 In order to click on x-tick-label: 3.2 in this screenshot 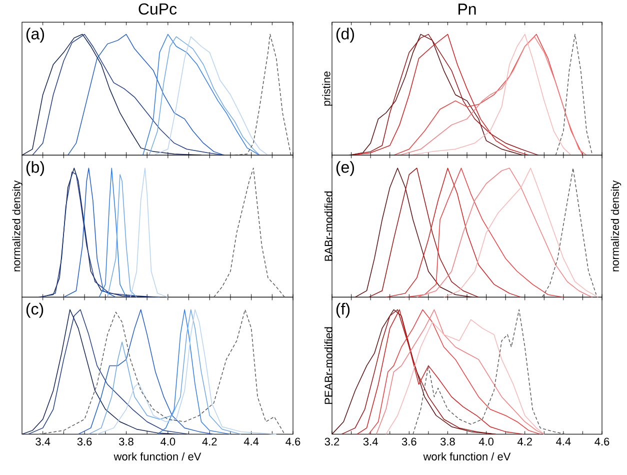, I will do `click(332, 442)`.